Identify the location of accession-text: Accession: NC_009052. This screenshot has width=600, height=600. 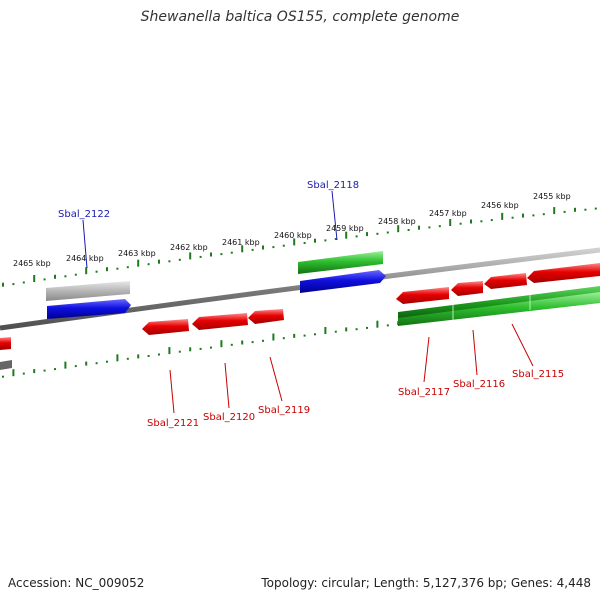
(76, 583).